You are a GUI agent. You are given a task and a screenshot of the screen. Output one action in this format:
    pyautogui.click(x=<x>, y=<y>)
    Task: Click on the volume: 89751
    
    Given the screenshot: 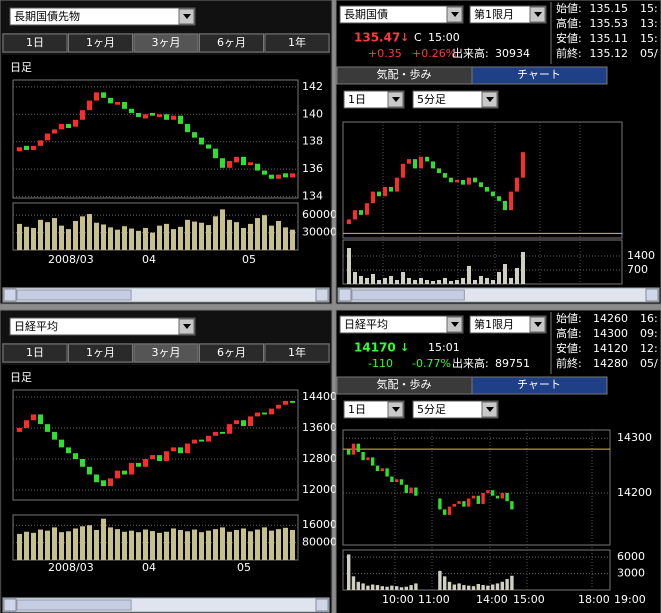 What is the action you would take?
    pyautogui.click(x=512, y=363)
    